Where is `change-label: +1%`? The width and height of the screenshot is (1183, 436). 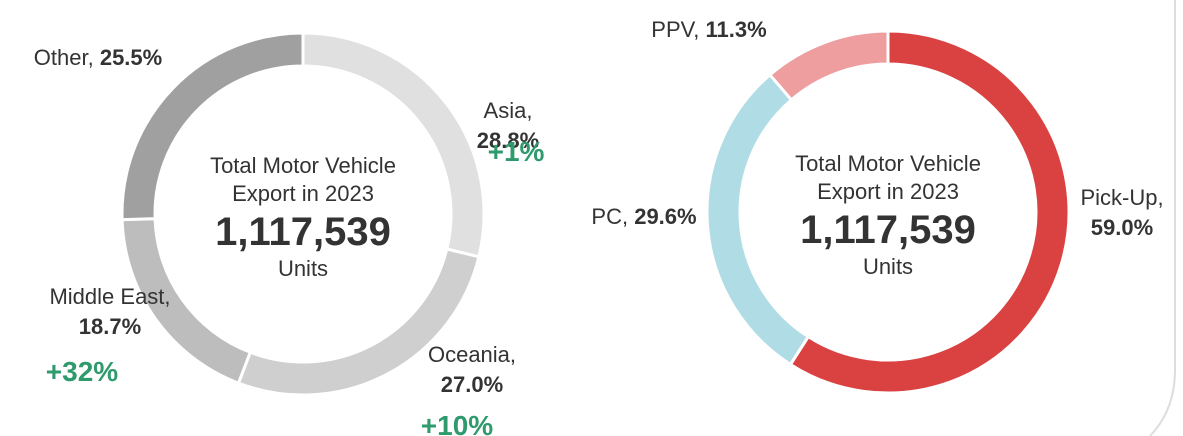
change-label: +1% is located at coordinates (516, 151).